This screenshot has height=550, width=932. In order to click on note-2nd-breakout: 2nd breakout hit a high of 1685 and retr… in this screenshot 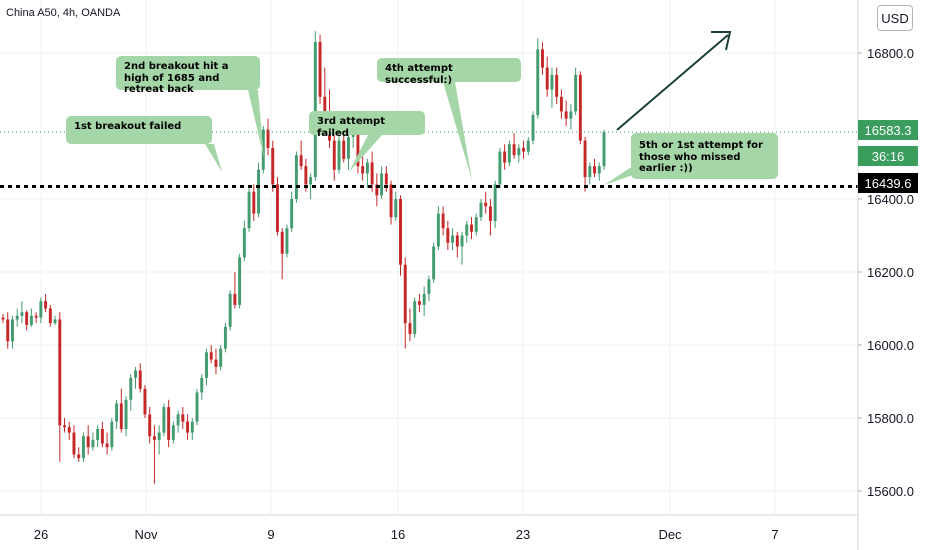, I will do `click(188, 75)`.